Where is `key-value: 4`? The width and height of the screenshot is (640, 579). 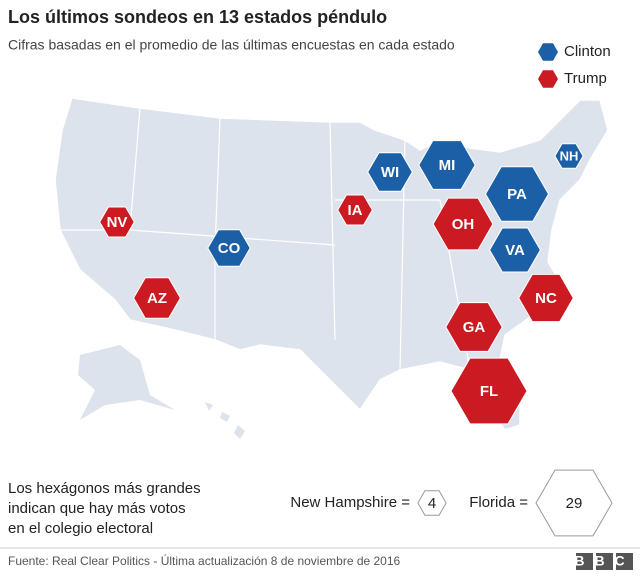 key-value: 4 is located at coordinates (432, 503).